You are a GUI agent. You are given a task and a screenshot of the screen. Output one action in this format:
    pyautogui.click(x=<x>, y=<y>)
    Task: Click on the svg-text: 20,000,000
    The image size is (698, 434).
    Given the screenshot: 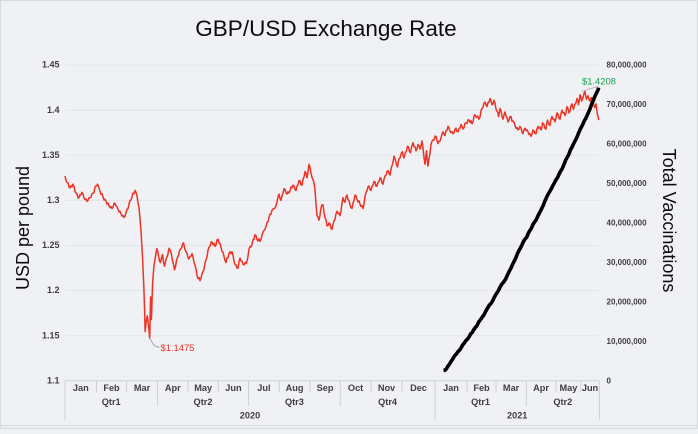 What is the action you would take?
    pyautogui.click(x=627, y=302)
    